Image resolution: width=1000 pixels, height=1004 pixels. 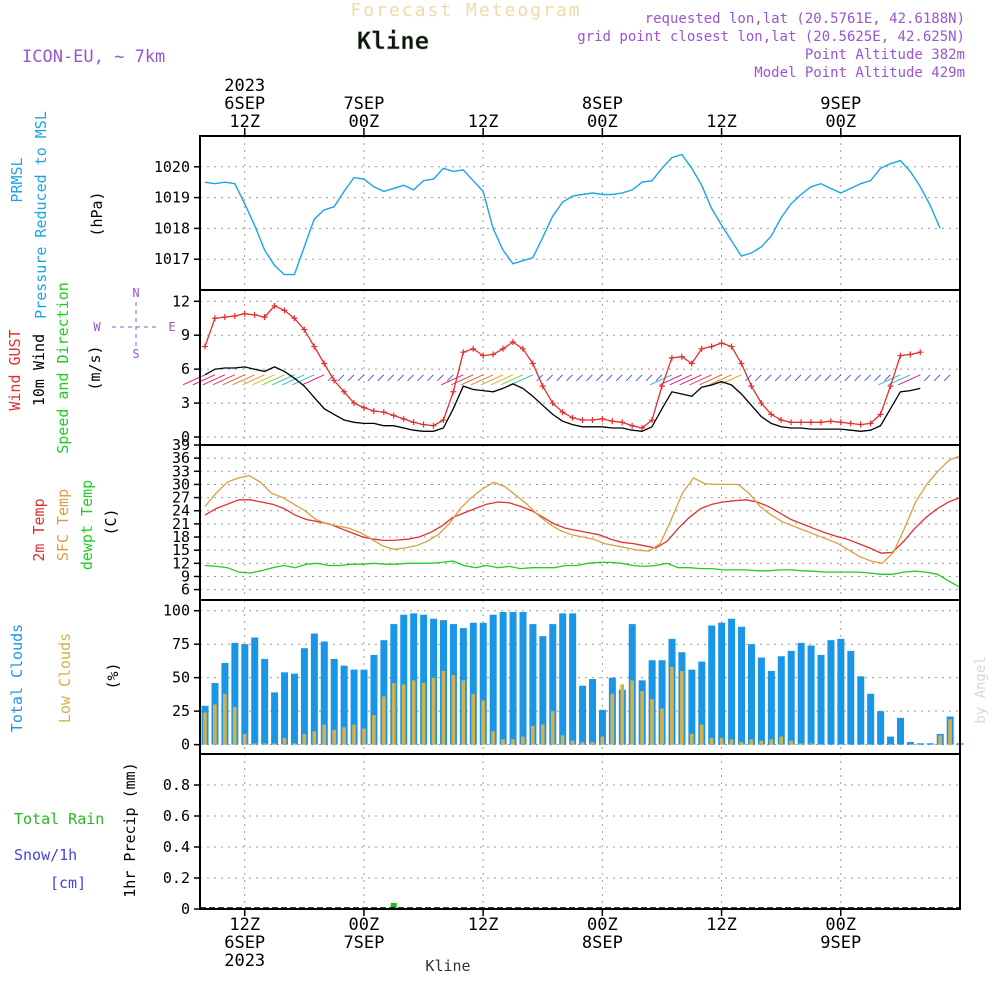 I want to click on wind-label-dir: Speed and Direction, so click(x=63, y=368).